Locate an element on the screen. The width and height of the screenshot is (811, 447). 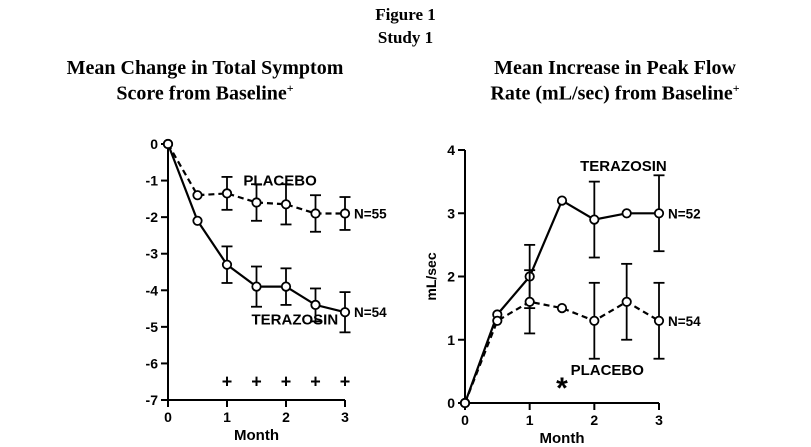
svg-text: -6 is located at coordinates (152, 363).